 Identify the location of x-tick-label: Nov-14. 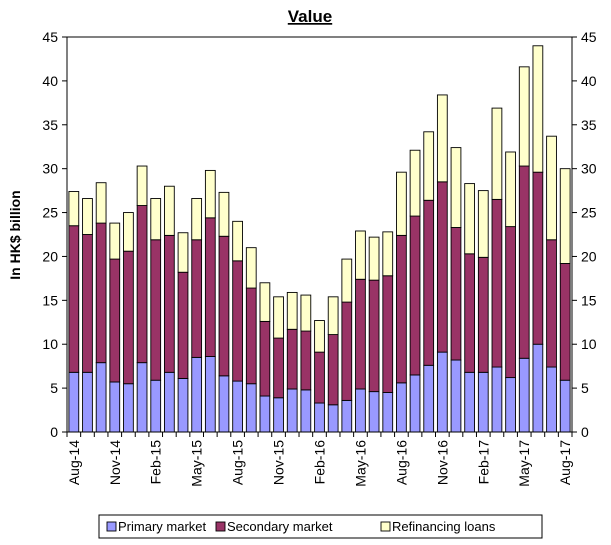
(115, 462).